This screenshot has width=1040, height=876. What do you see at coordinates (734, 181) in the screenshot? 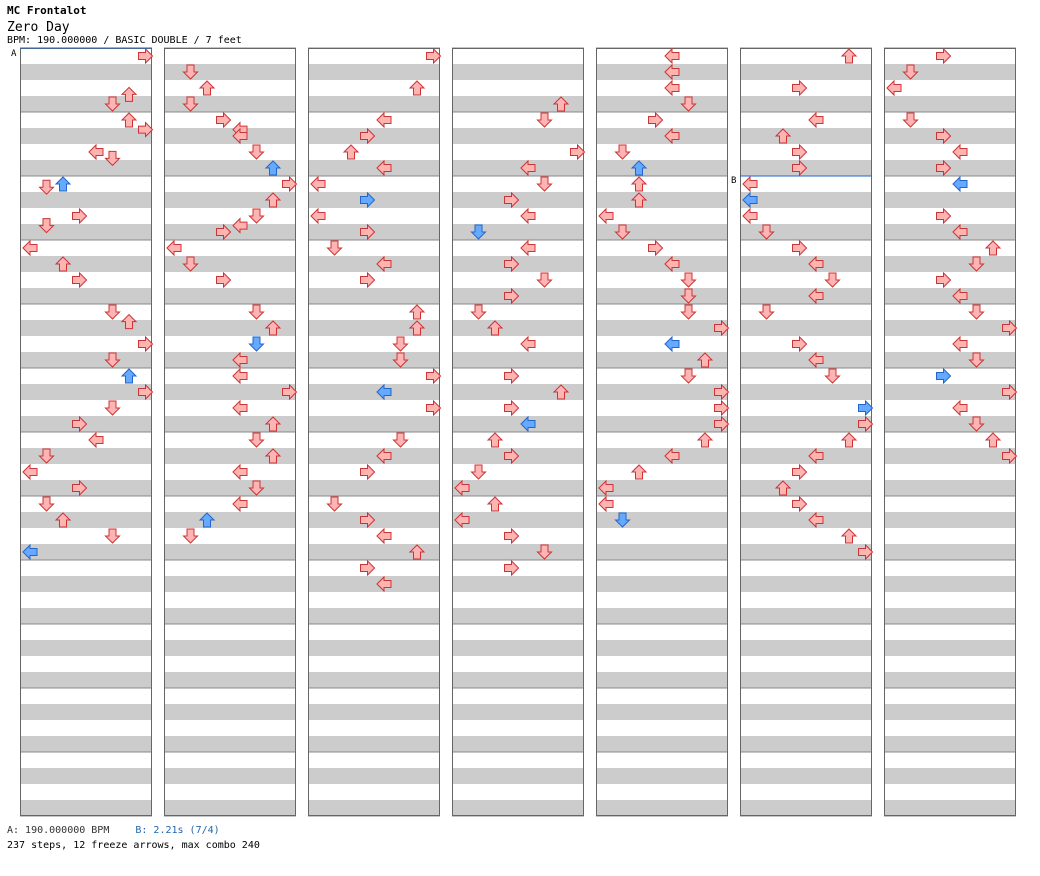
I see `marker-b: B` at bounding box center [734, 181].